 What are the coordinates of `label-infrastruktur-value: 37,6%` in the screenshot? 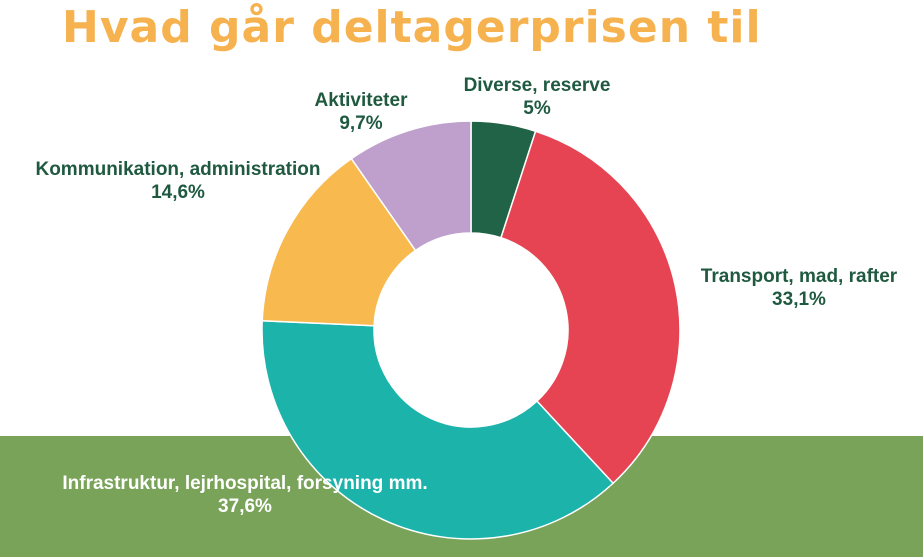 It's located at (245, 506).